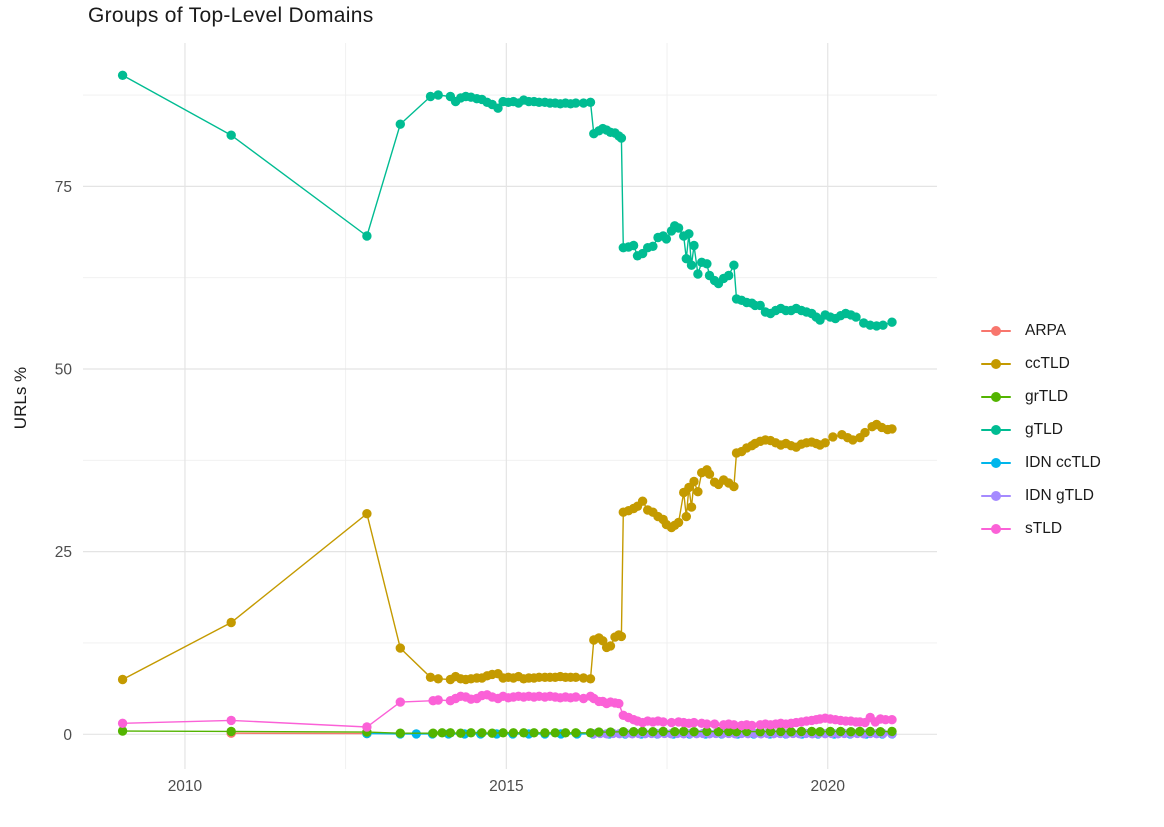 Image resolution: width=1164 pixels, height=827 pixels. Describe the element at coordinates (231, 15) in the screenshot. I see `chart-title: Groups of Top-Level Domains` at that location.